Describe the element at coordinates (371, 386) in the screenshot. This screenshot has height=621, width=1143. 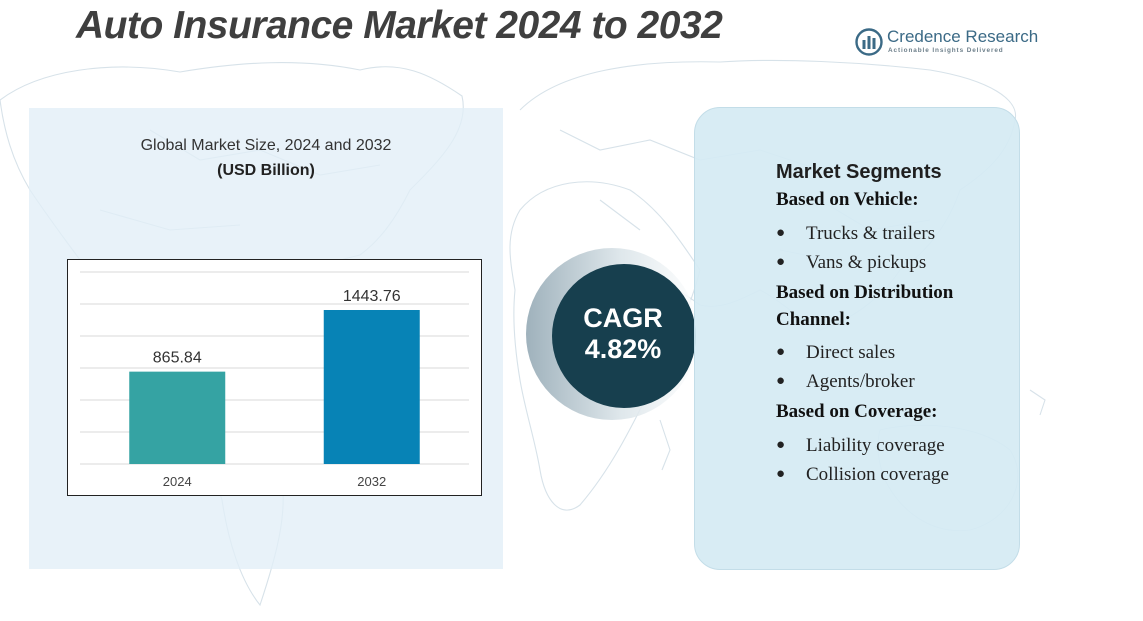
I see `bar-2032` at that location.